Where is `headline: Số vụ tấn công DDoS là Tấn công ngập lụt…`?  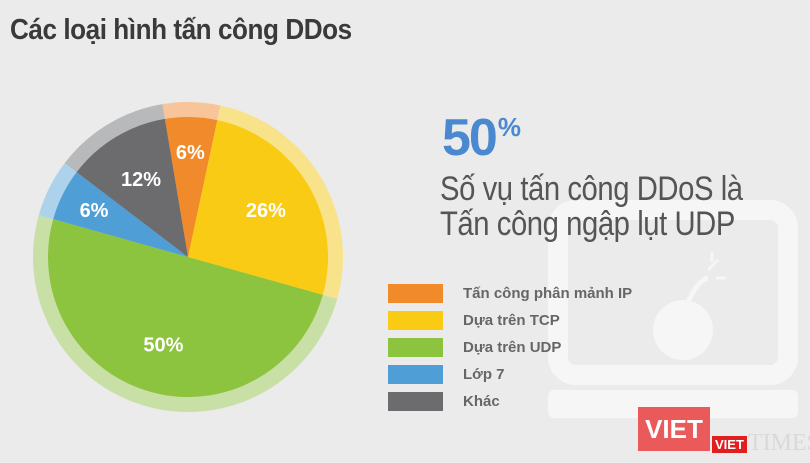
headline: Số vụ tấn công DDoS là Tấn công ngập lụt… is located at coordinates (591, 207).